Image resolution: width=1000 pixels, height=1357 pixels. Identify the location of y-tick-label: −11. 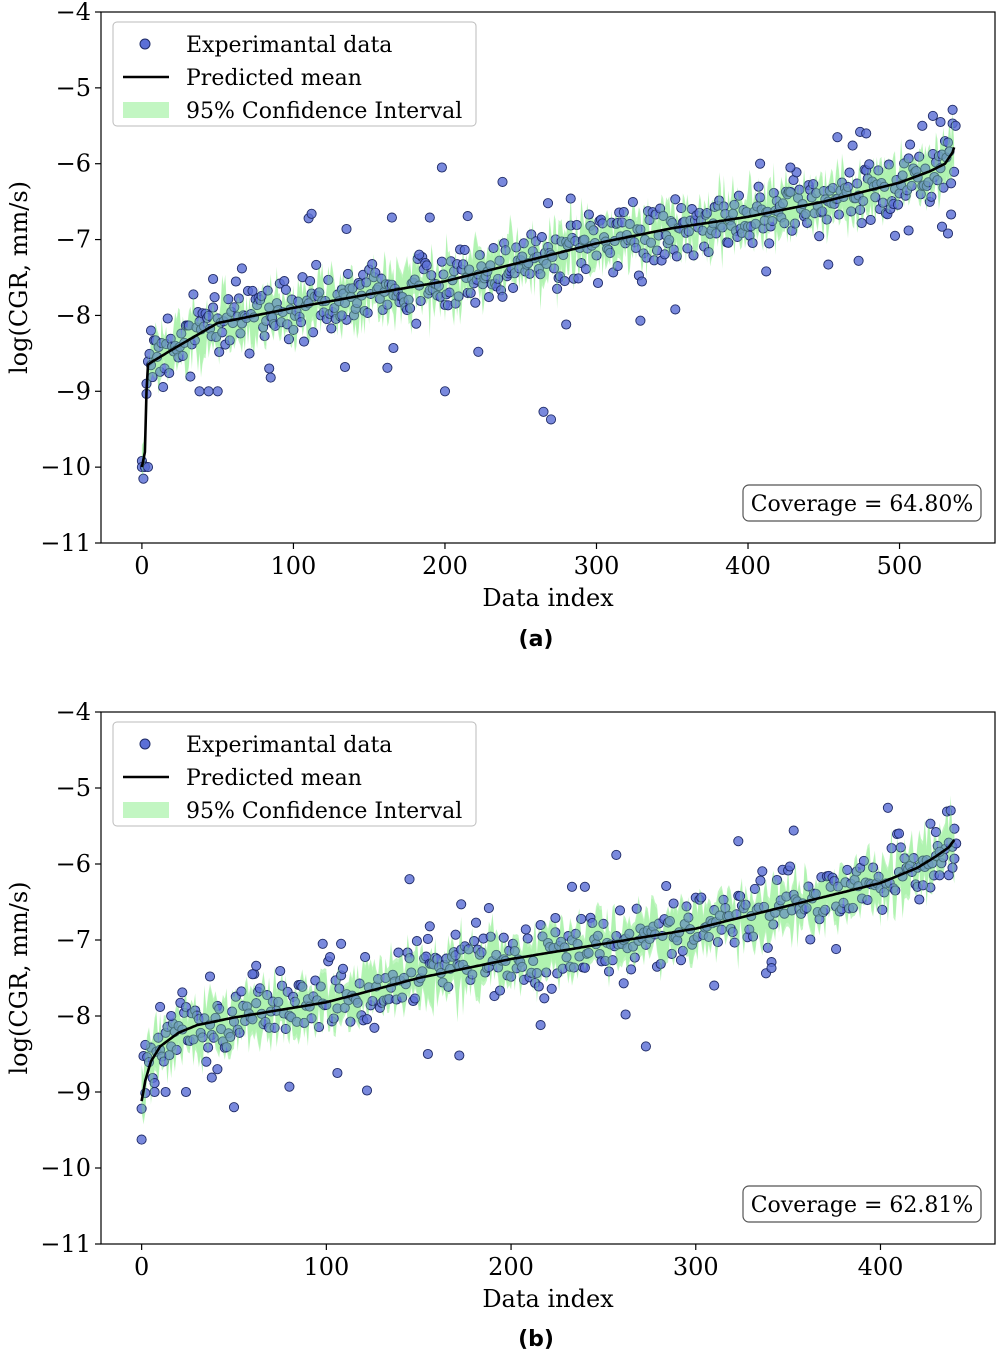
(65, 1244).